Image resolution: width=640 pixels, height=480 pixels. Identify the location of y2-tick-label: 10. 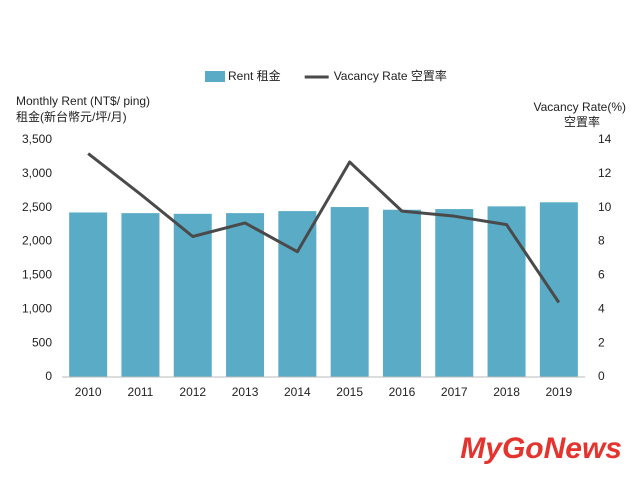
(605, 207).